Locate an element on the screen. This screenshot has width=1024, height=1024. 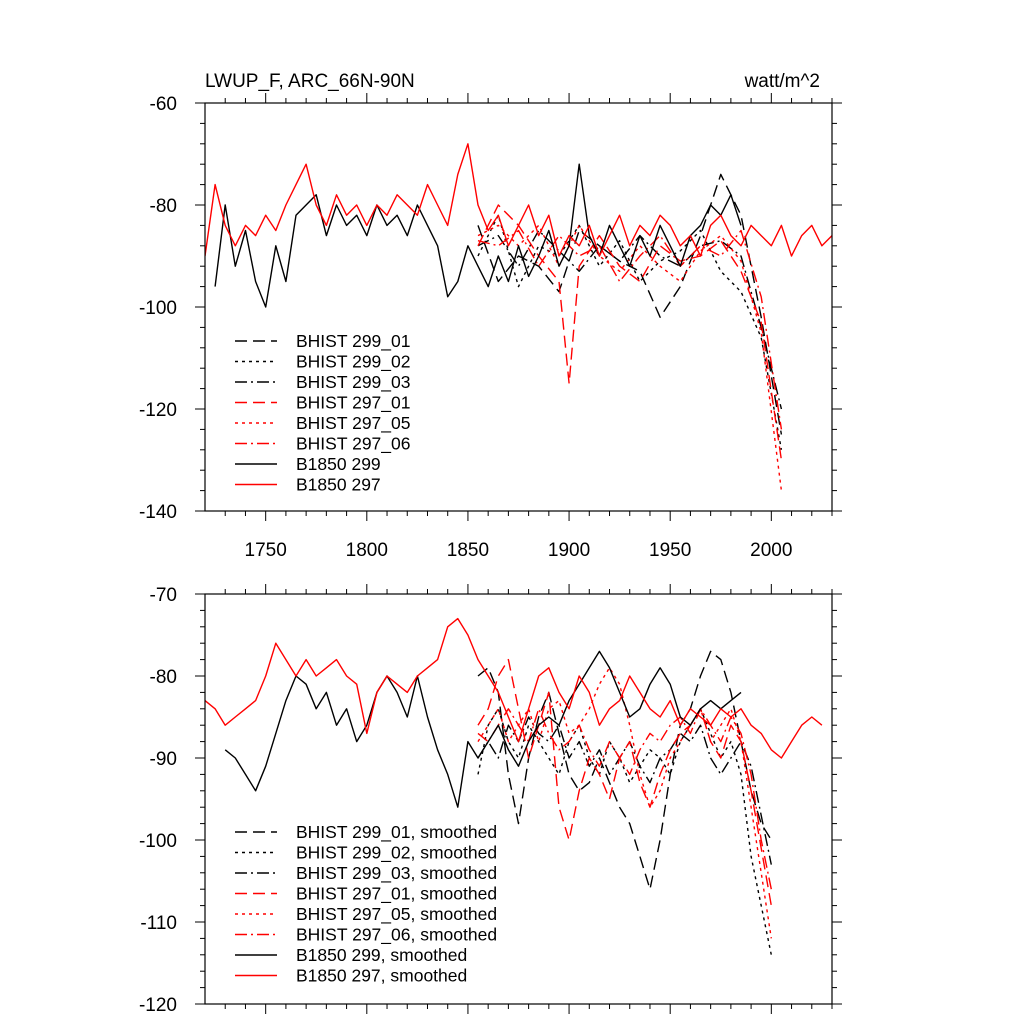
legend-label: BHIST 299_03, smoothed is located at coordinates (396, 873).